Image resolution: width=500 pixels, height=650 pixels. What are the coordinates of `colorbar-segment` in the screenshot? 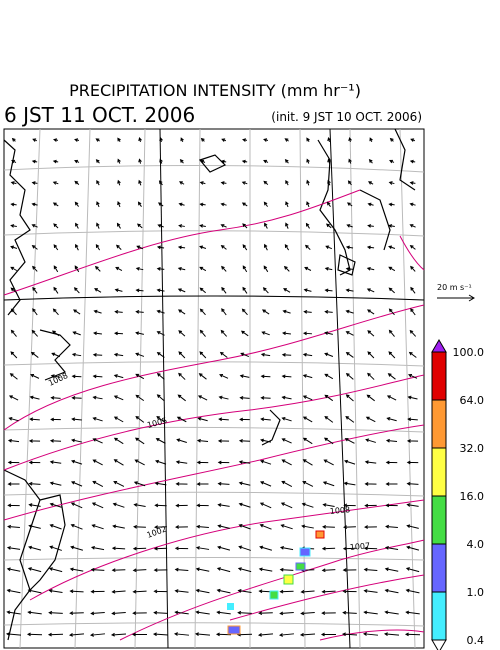 It's located at (439, 376).